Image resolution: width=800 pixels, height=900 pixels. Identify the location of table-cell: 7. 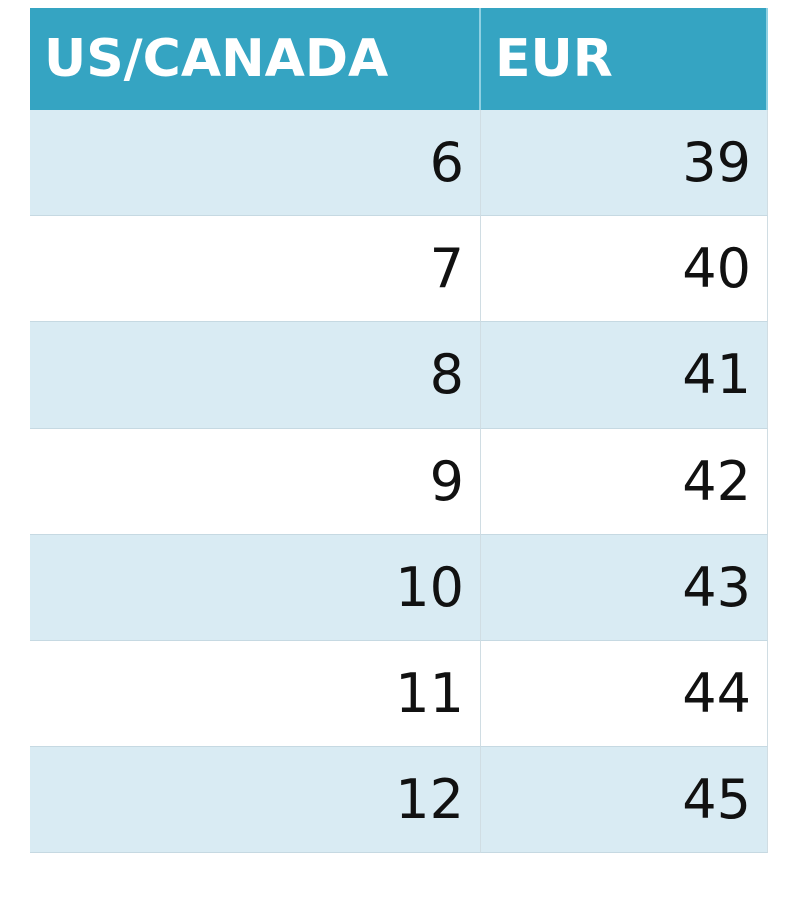
(255, 269).